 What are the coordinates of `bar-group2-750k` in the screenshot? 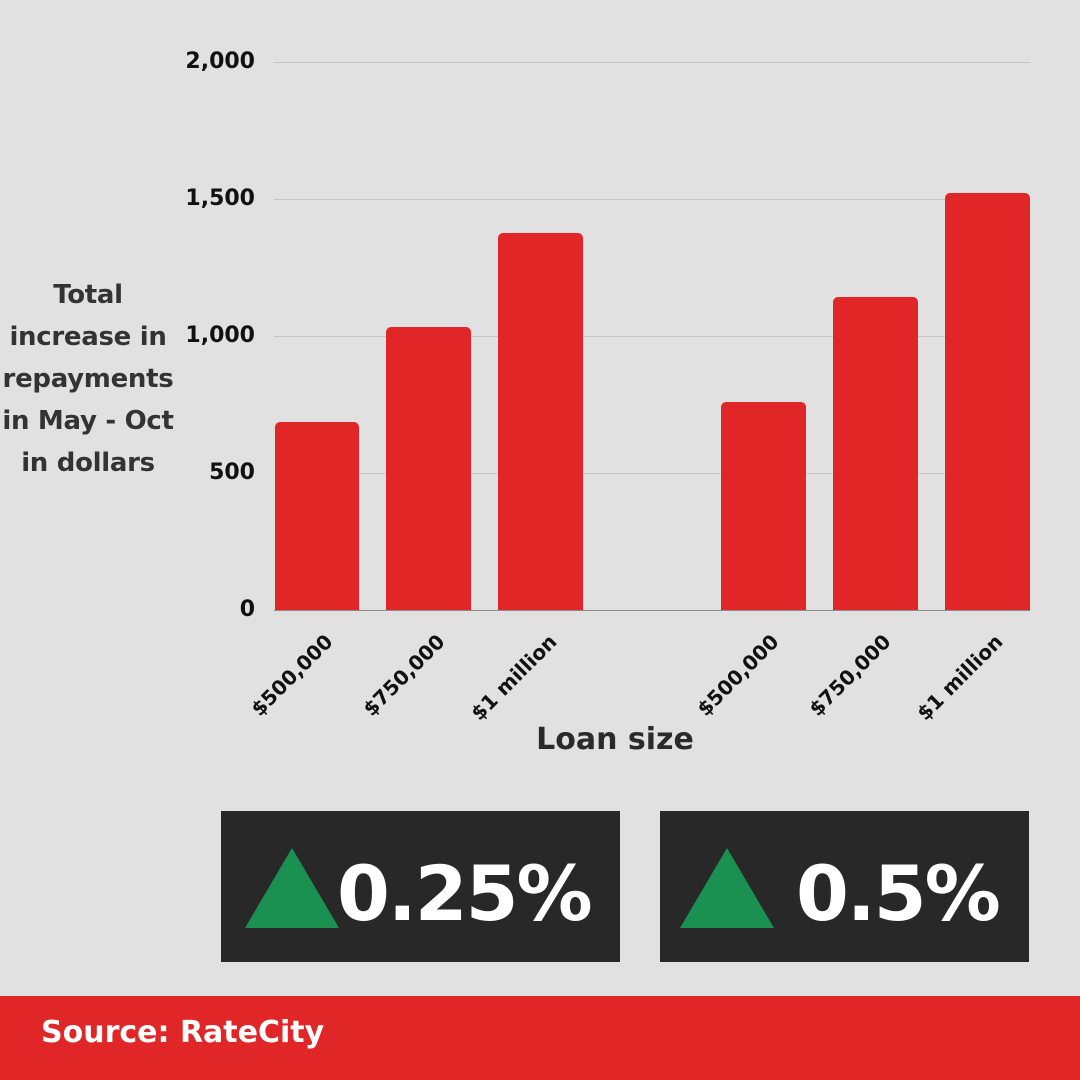 It's located at (875, 453).